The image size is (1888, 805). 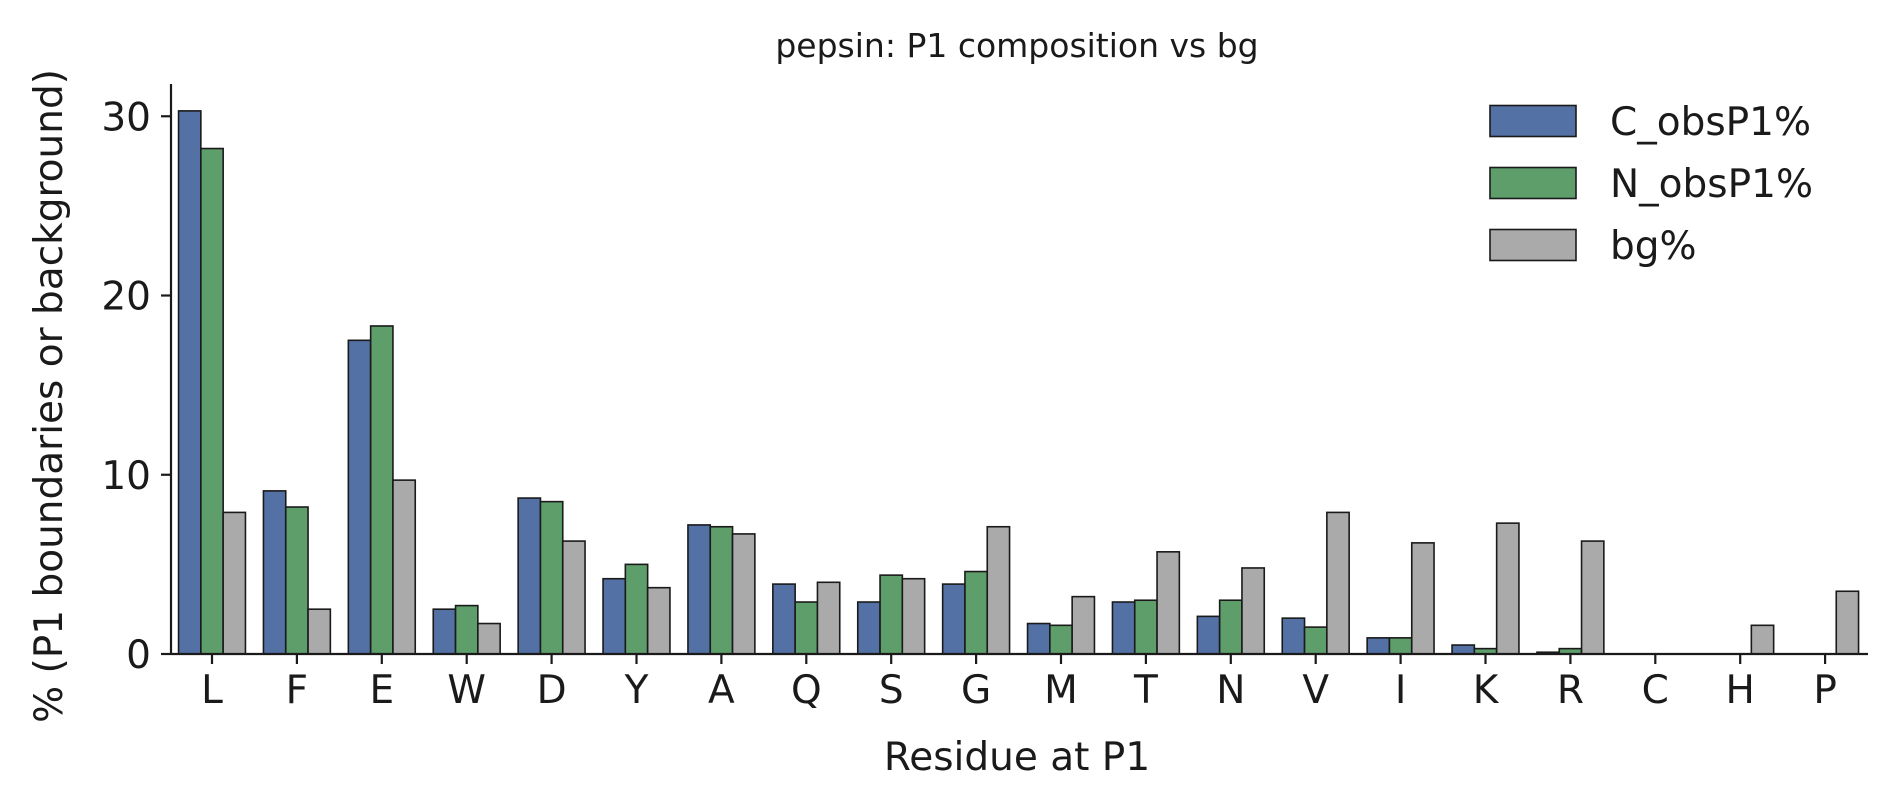 I want to click on x-tick-label: Q, so click(x=806, y=690).